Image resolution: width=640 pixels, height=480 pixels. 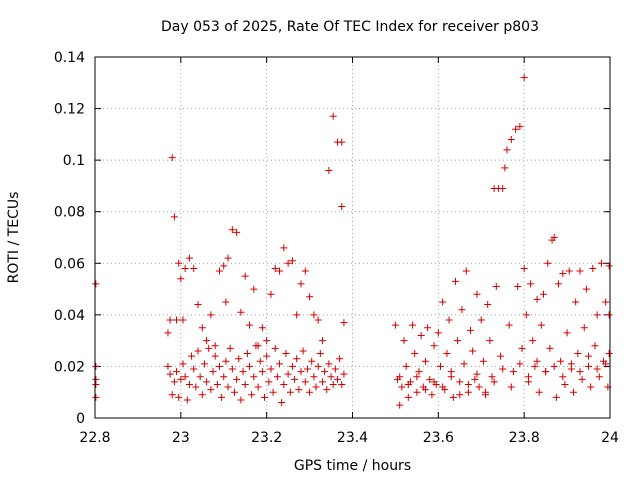 I want to click on x-tick-label: 23, so click(x=181, y=438).